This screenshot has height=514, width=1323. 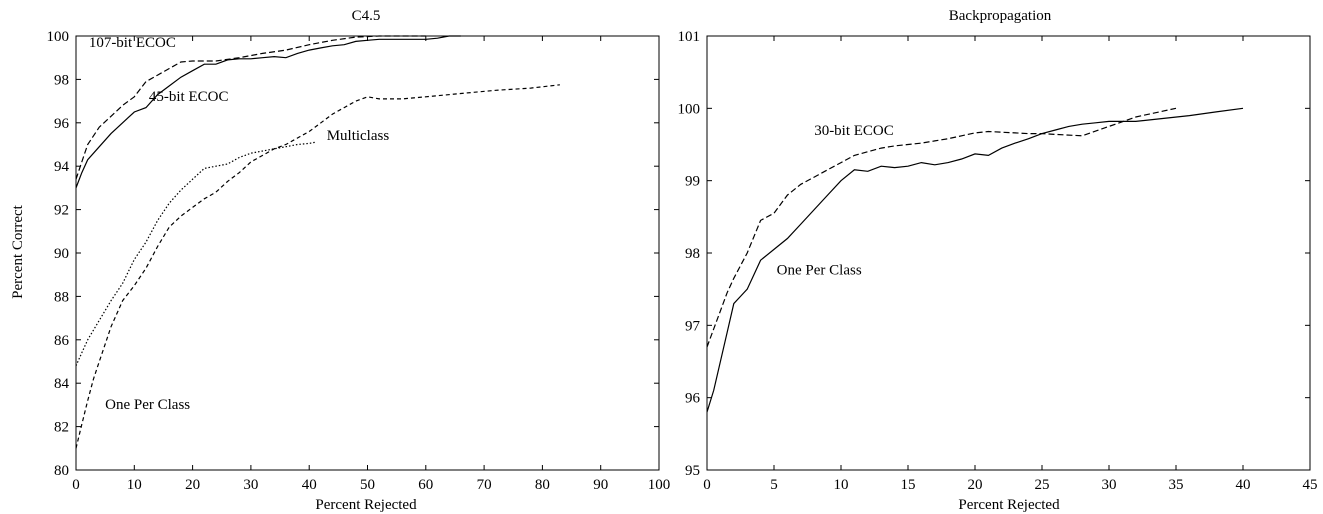 What do you see at coordinates (358, 136) in the screenshot?
I see `annotation-label: Multiclass` at bounding box center [358, 136].